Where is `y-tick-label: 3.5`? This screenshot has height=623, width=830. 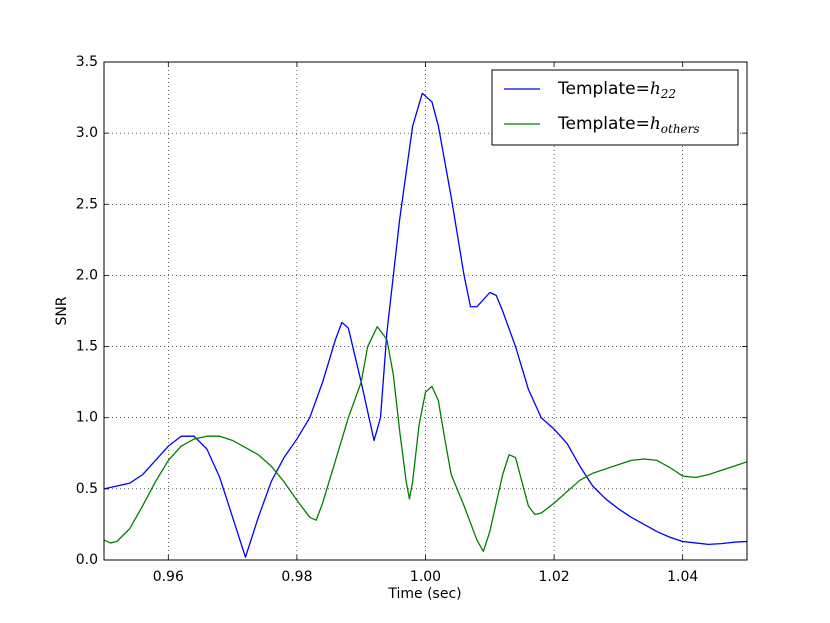 y-tick-label: 3.5 is located at coordinates (87, 62).